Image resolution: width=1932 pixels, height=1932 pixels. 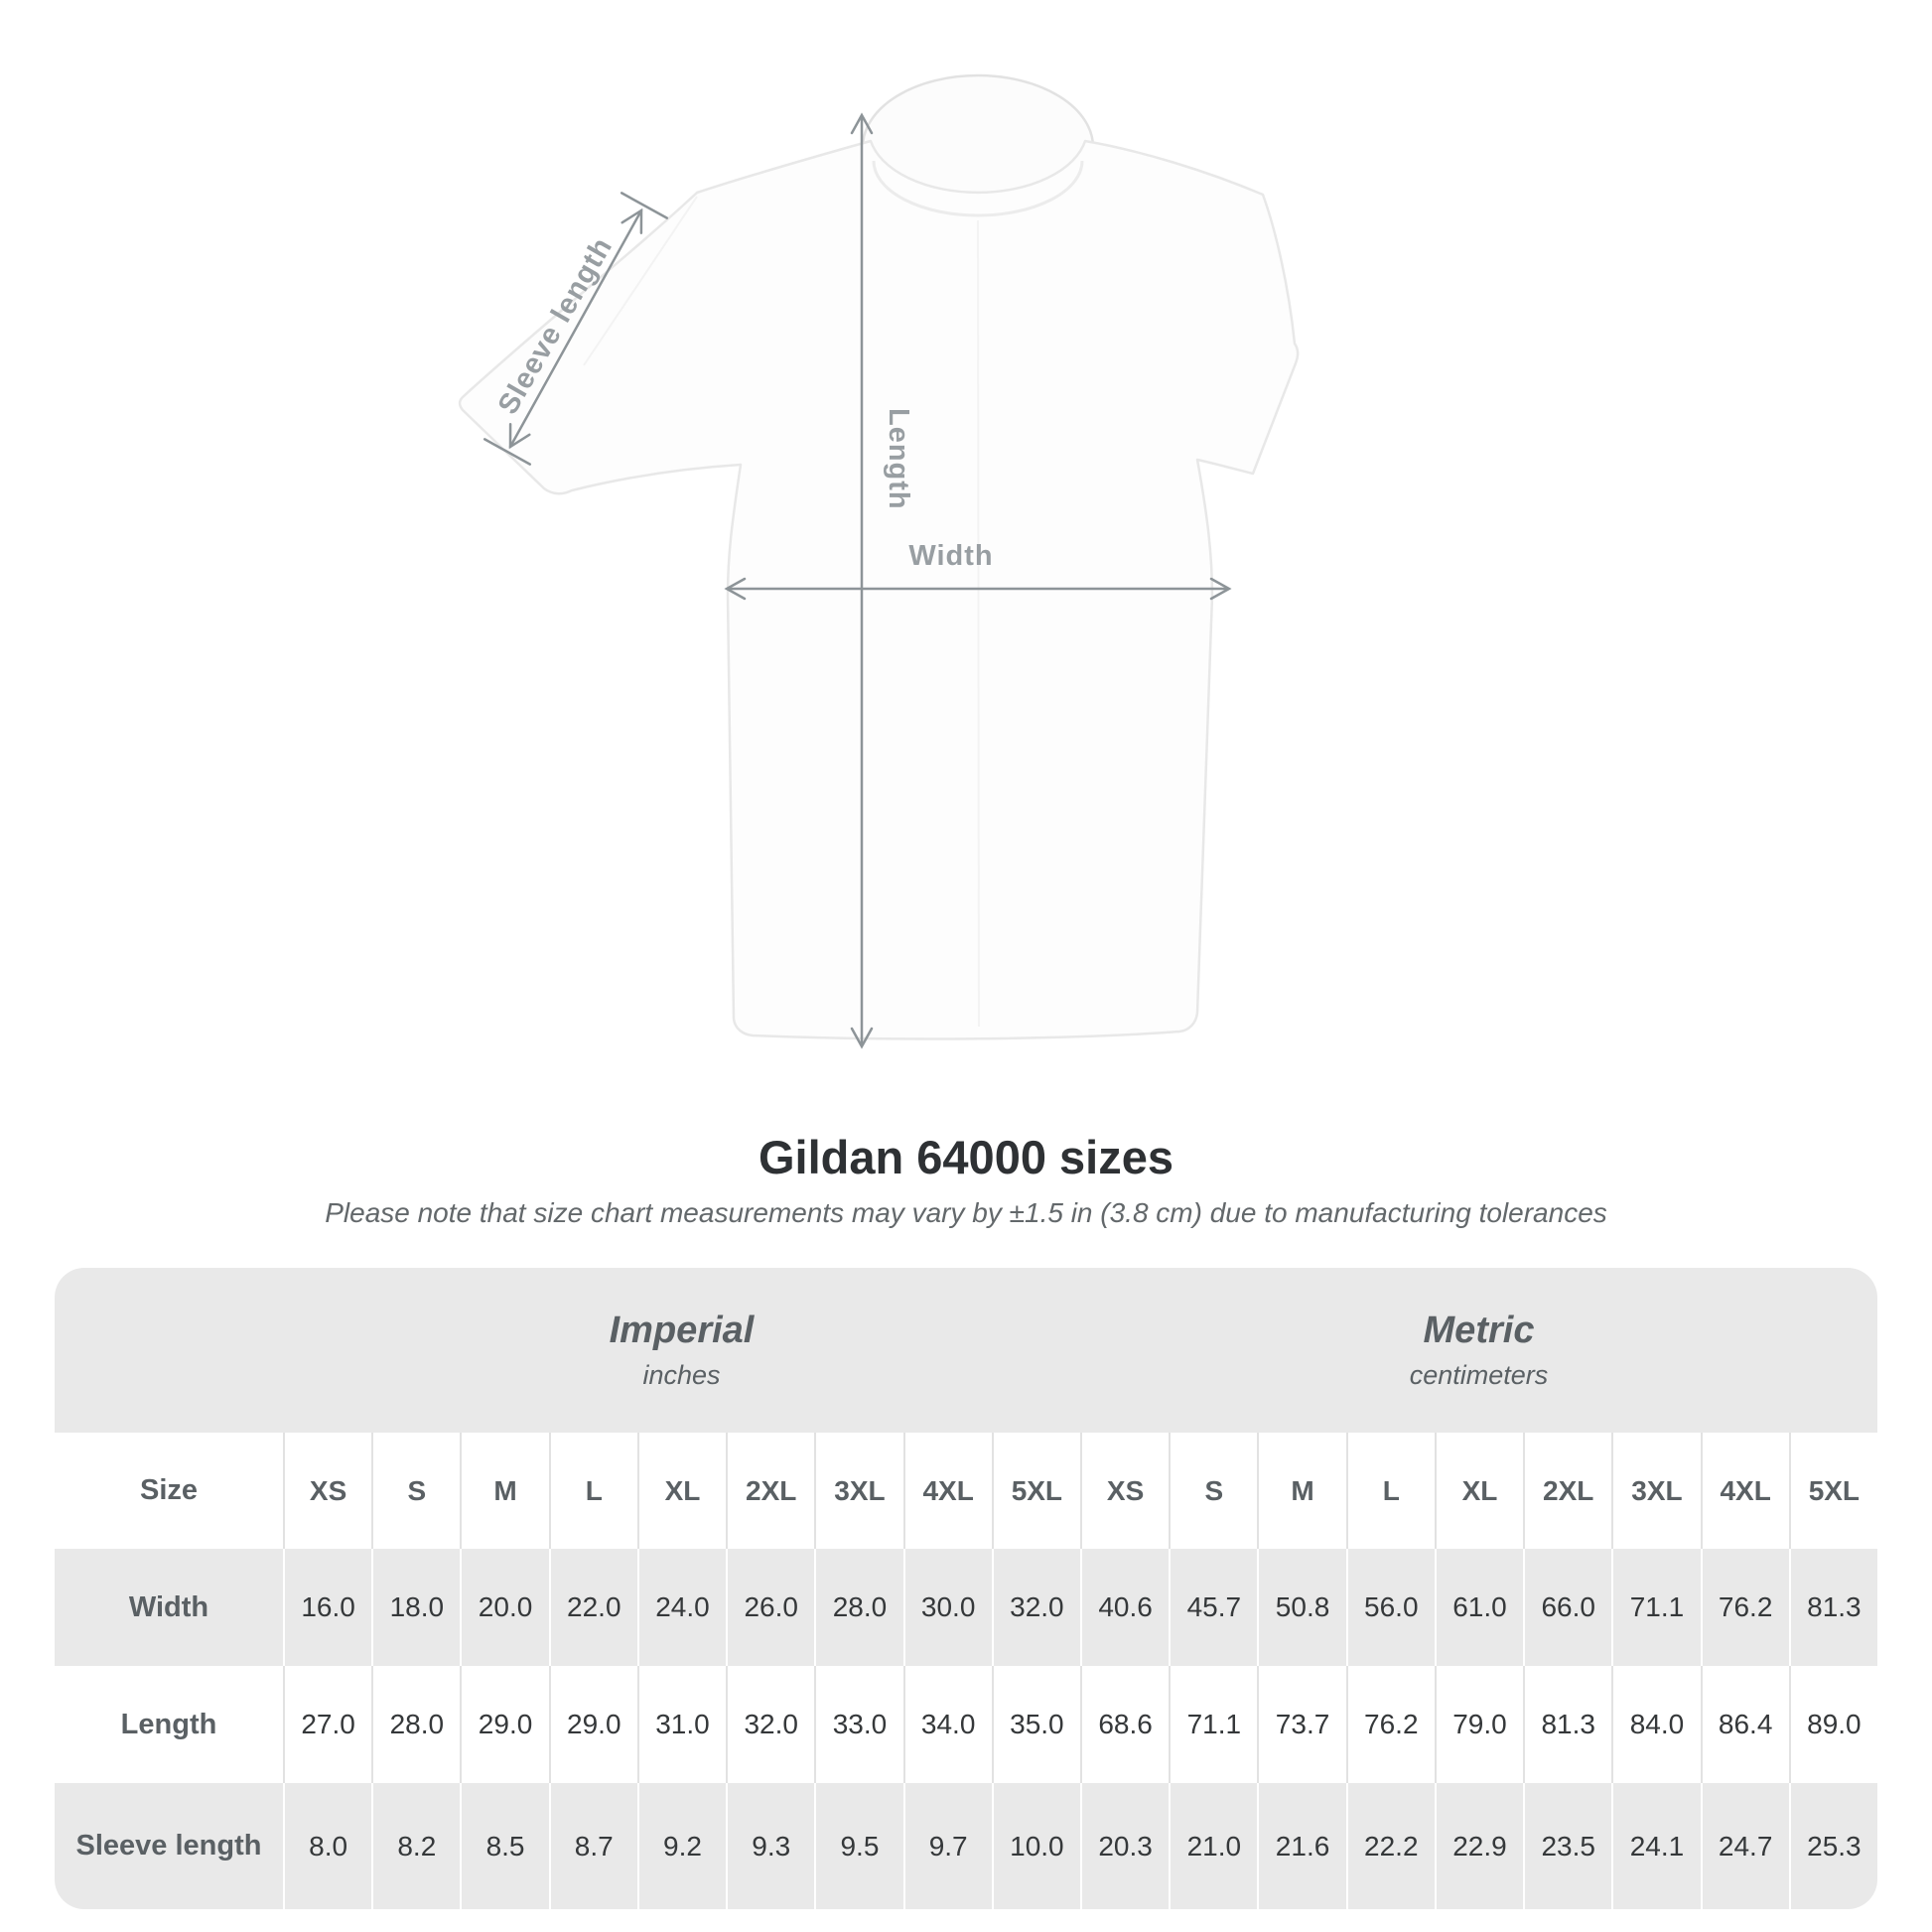 What do you see at coordinates (947, 1608) in the screenshot?
I see `value-cell: 30.0` at bounding box center [947, 1608].